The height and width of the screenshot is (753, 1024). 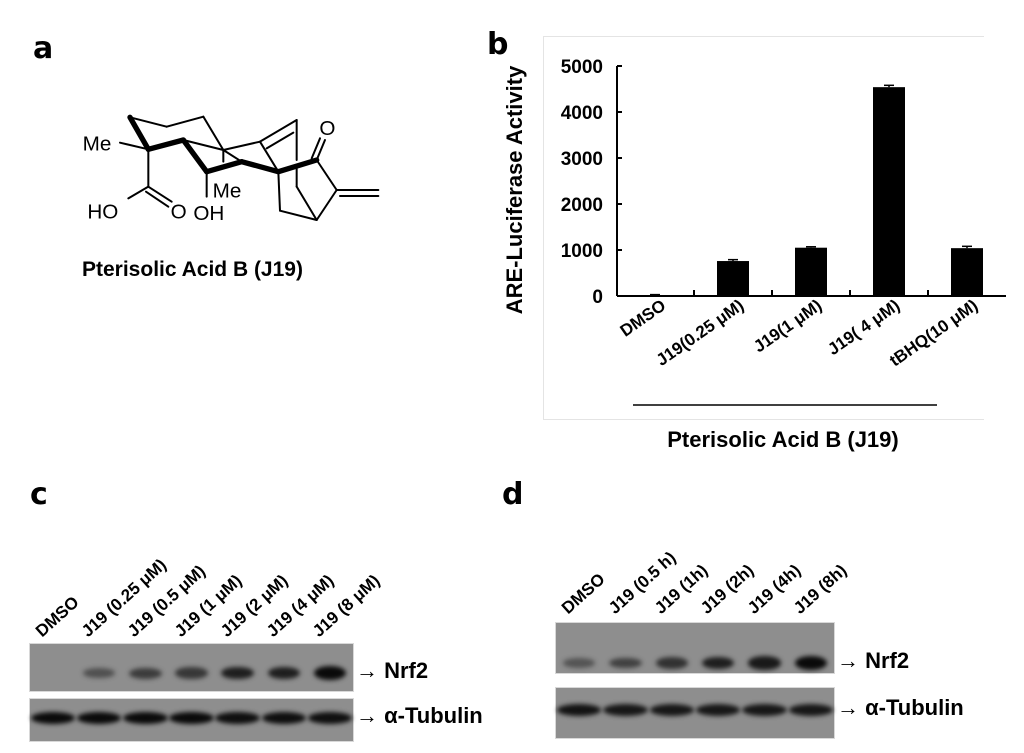 What do you see at coordinates (582, 67) in the screenshot?
I see `y-tick-label: 5000` at bounding box center [582, 67].